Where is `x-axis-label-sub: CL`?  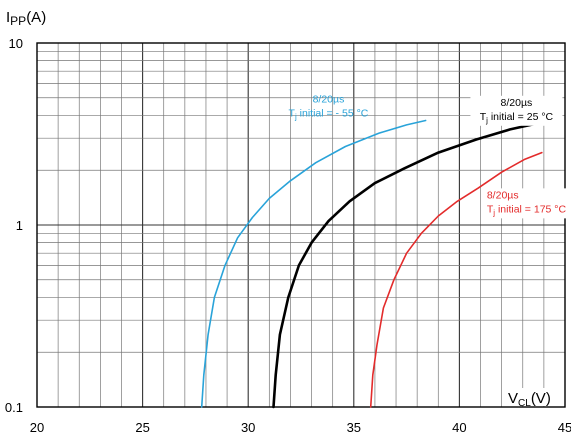
x-axis-label-sub: CL is located at coordinates (524, 403).